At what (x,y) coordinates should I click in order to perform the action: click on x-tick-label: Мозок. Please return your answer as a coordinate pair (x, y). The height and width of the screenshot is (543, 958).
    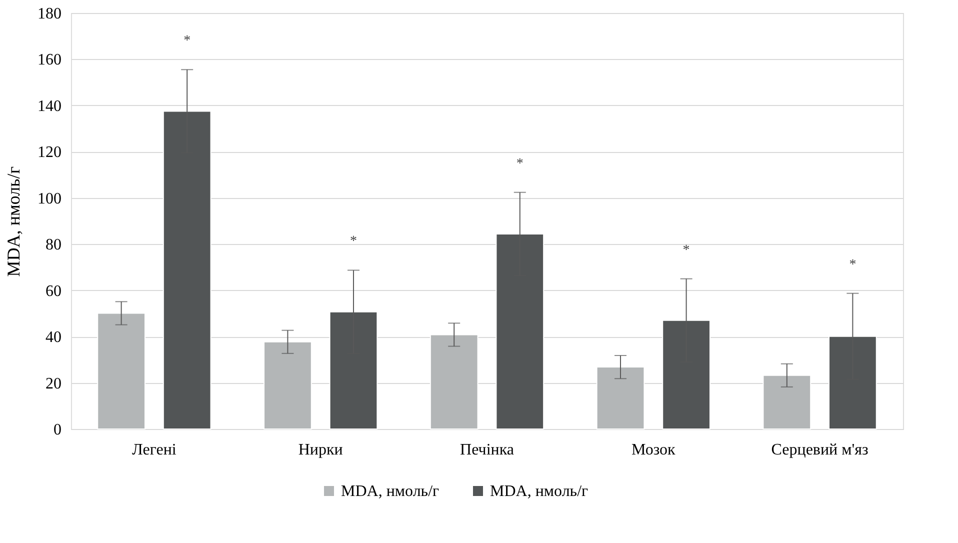
    Looking at the image, I should click on (653, 450).